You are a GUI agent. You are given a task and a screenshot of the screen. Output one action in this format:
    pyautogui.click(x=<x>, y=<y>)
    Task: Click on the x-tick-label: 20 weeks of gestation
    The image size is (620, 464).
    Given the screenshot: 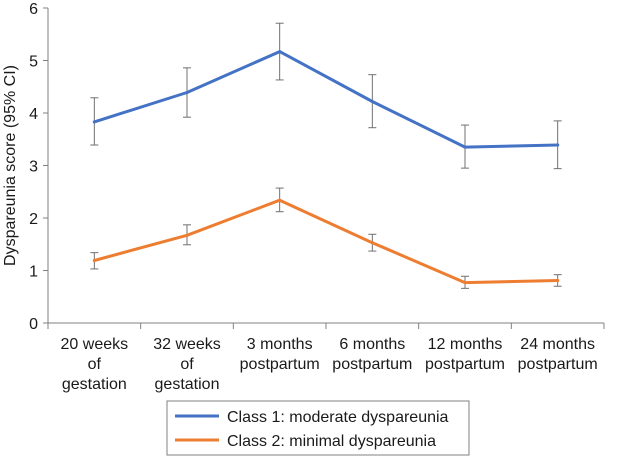 What is the action you would take?
    pyautogui.click(x=95, y=364)
    